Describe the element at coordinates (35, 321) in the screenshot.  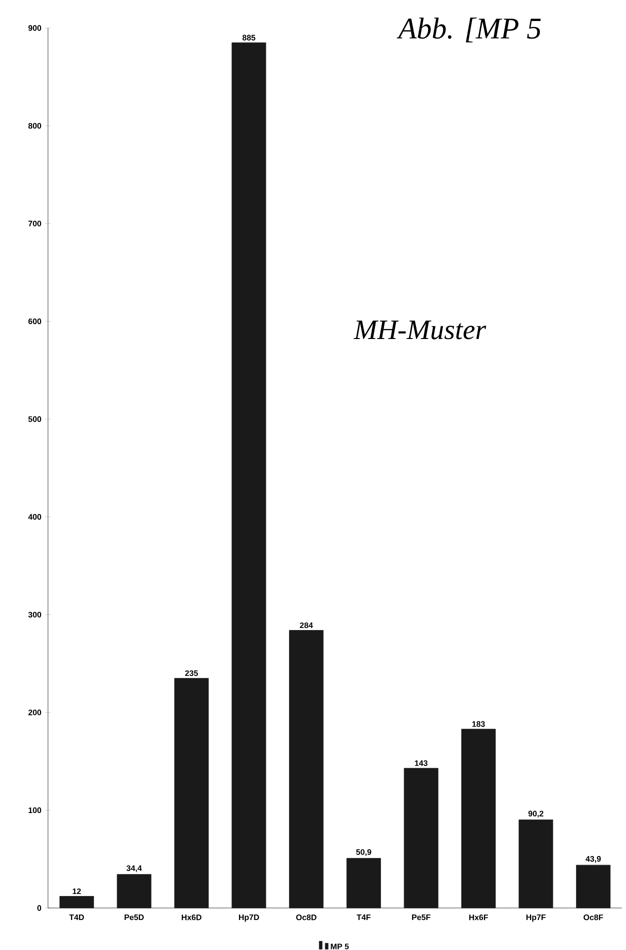
I see `y-tick-label: 600` at that location.